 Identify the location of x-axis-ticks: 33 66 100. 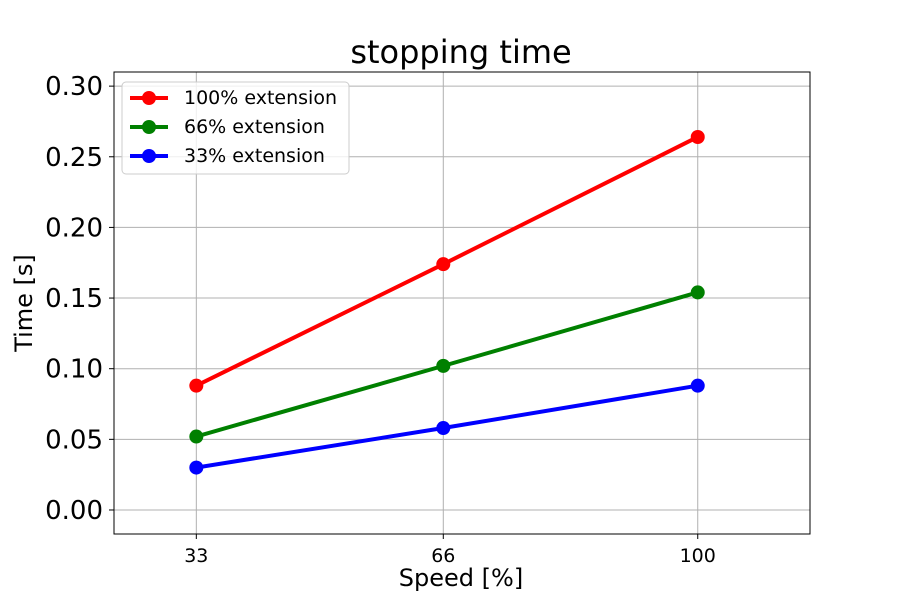
(450, 550).